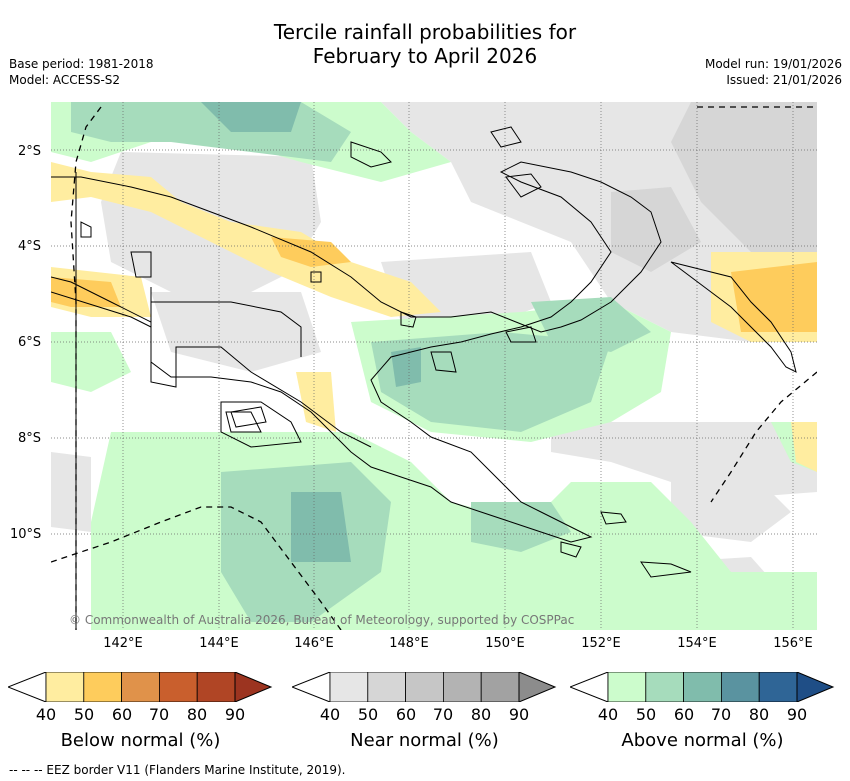 This screenshot has width=850, height=781. I want to click on lat-label-2s: 2°S, so click(30, 151).